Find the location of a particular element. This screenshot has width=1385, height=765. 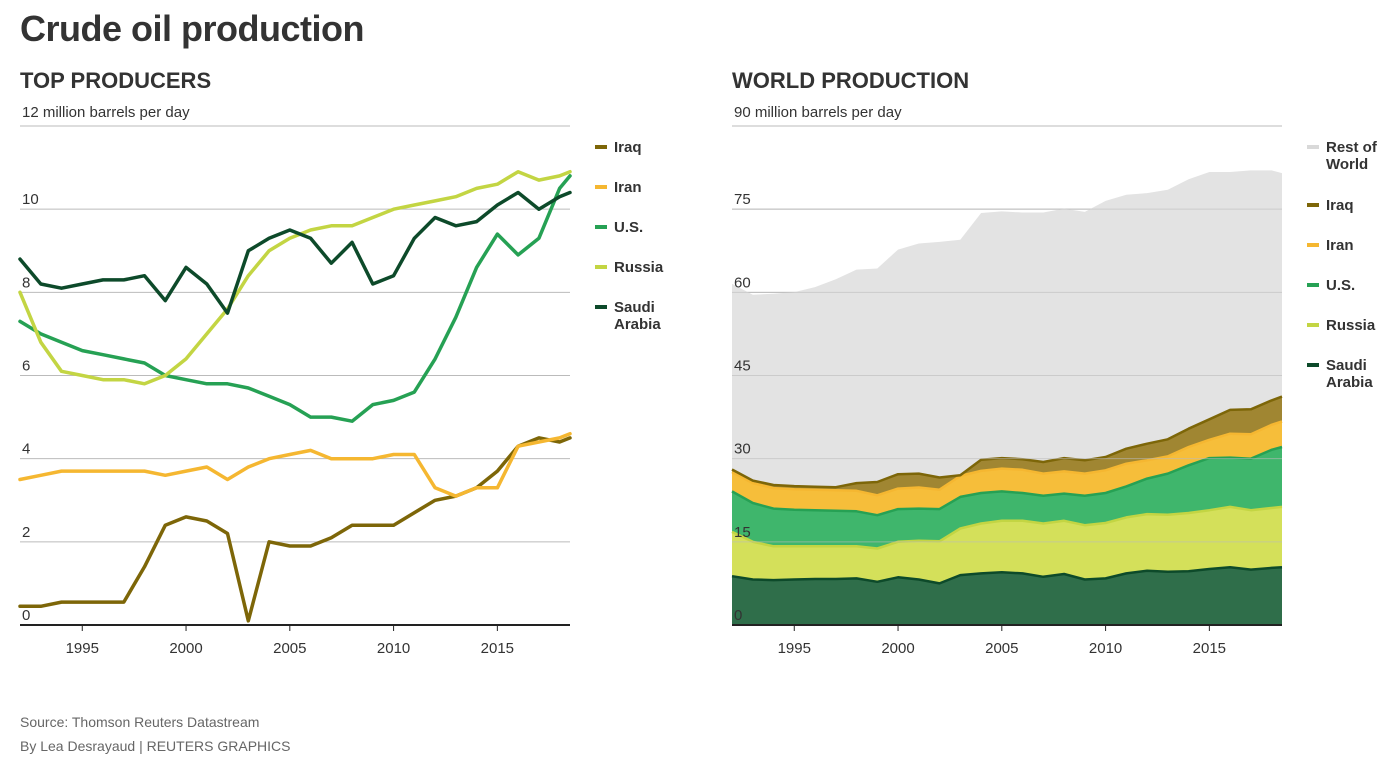

area-edge-saudi-arabia is located at coordinates (1007, 575).